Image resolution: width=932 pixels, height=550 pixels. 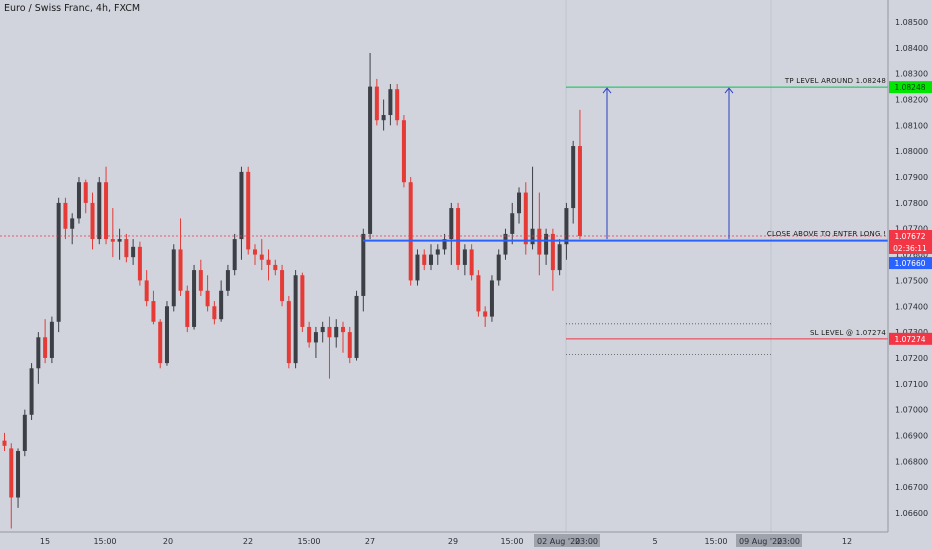 I want to click on x-tick: 15, so click(x=45, y=541).